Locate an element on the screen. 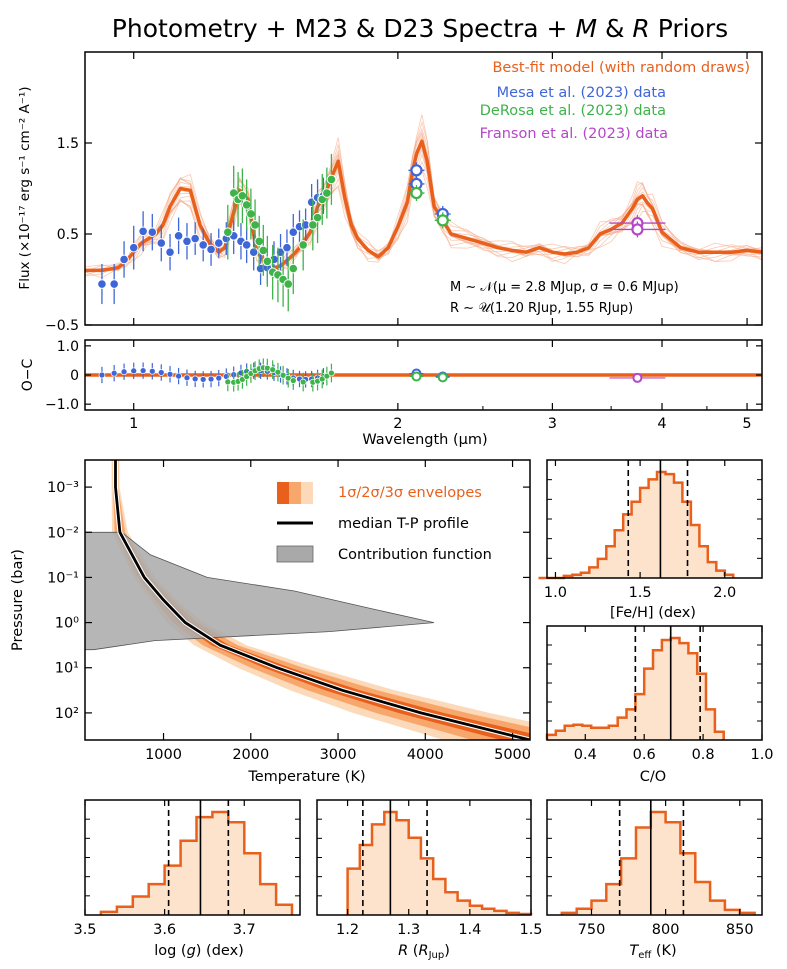  legend-median-label: median T-P profile is located at coordinates (403, 524).